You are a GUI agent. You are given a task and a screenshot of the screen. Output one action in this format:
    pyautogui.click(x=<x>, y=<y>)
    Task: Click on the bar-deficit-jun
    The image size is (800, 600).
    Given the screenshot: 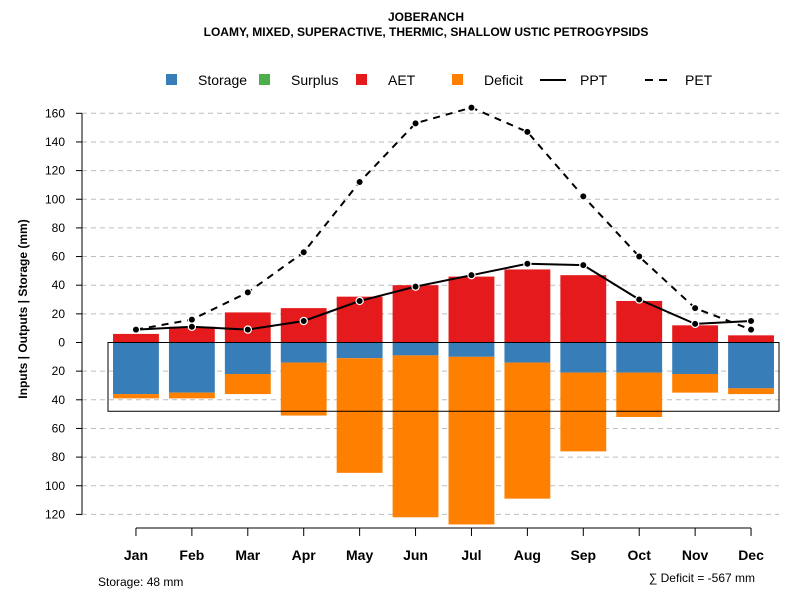 What is the action you would take?
    pyautogui.click(x=415, y=436)
    